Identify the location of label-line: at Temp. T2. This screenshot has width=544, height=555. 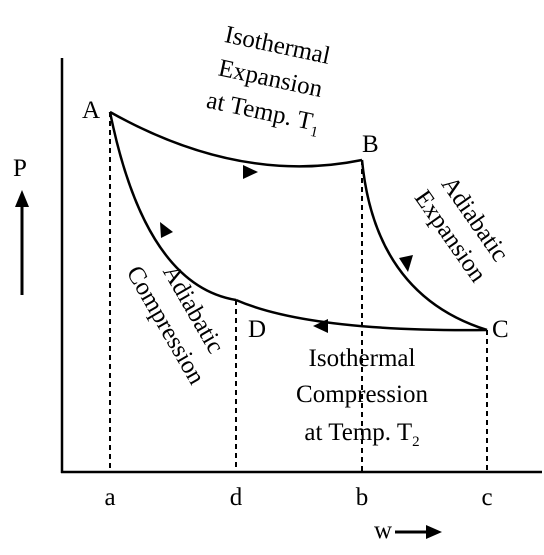
(361, 434).